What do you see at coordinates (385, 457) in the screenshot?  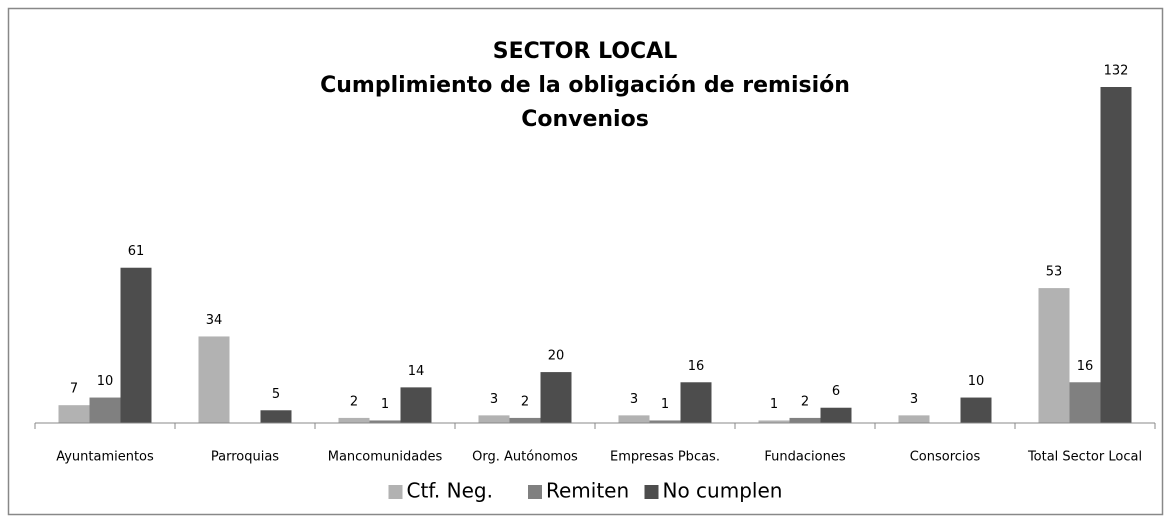 I see `x-tick-label: Mancomunidades` at bounding box center [385, 457].